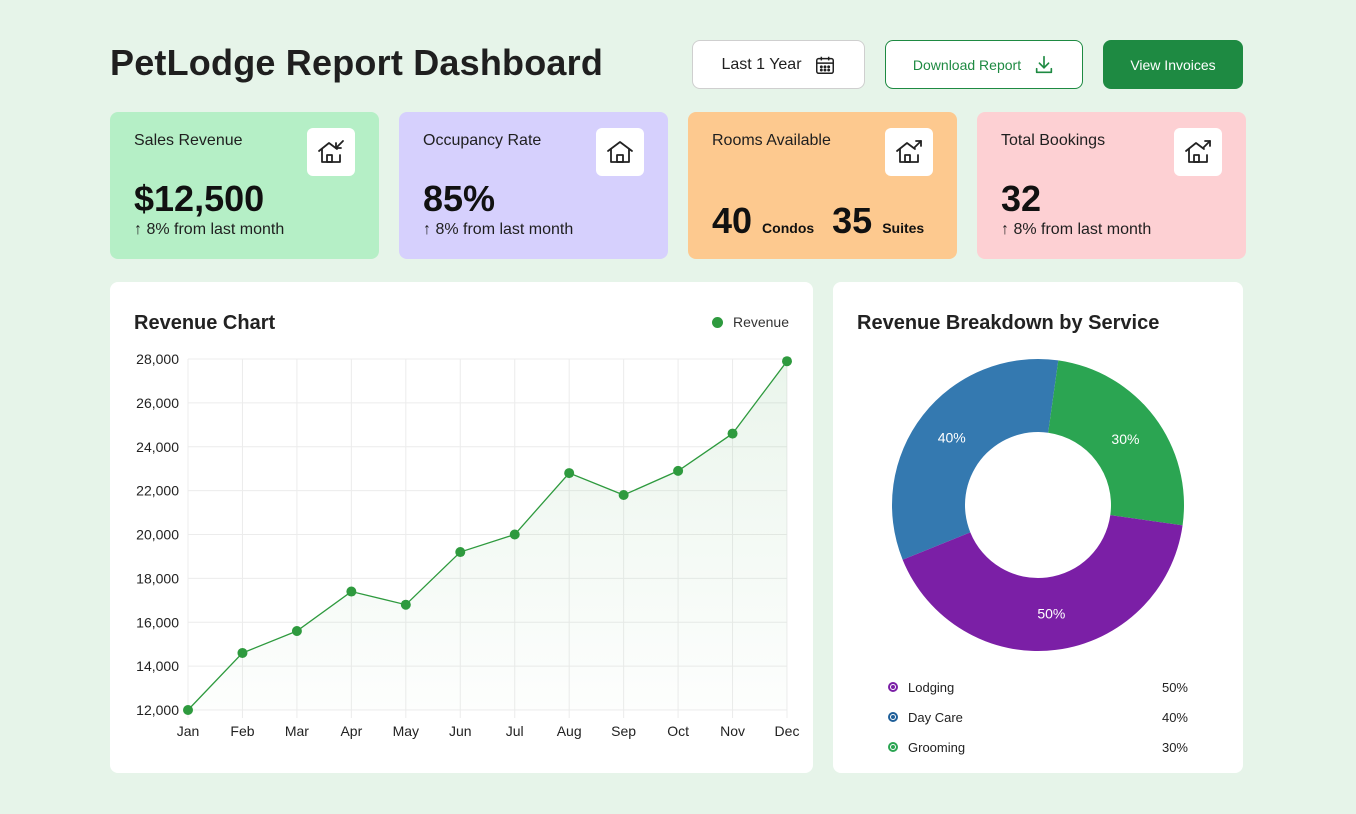 This screenshot has height=814, width=1356. Describe the element at coordinates (460, 731) in the screenshot. I see `x-tick-label: Jun` at that location.